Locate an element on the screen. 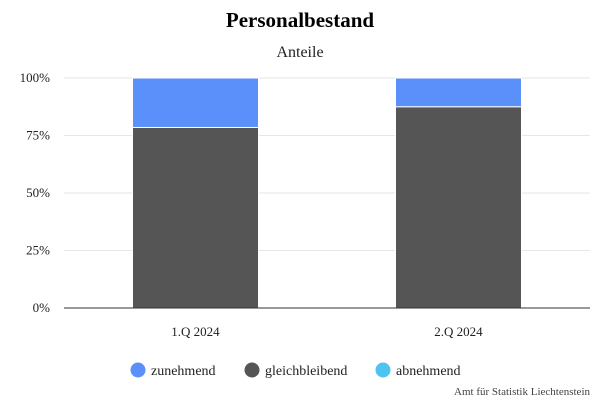 The width and height of the screenshot is (600, 400). y-axis: 0% 25% 50% 75% 100% is located at coordinates (35, 192).